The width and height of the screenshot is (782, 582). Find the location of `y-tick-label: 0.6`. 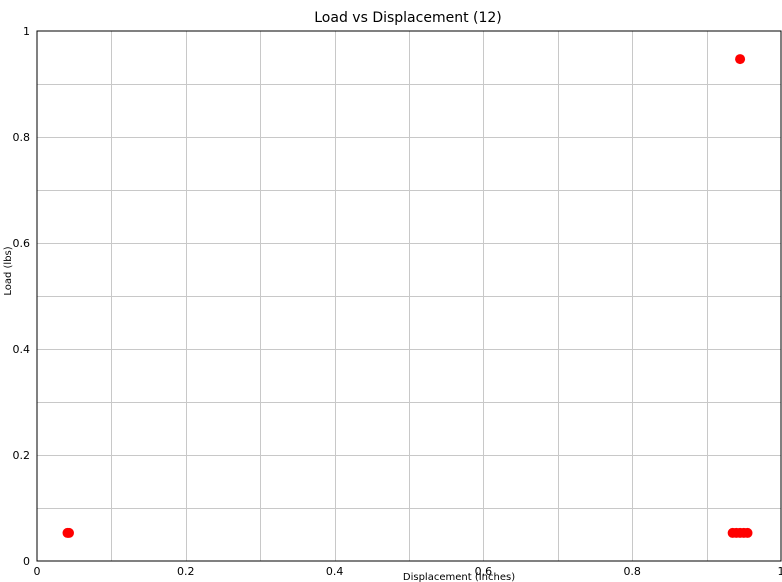

y-tick-label: 0.6 is located at coordinates (22, 243).